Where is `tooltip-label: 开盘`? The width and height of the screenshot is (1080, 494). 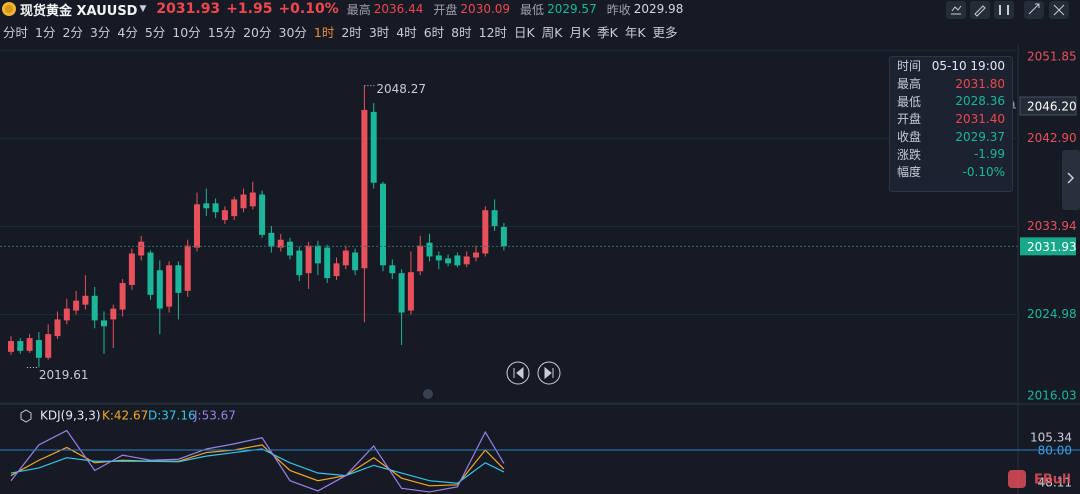 tooltip-label: 开盘 is located at coordinates (909, 119).